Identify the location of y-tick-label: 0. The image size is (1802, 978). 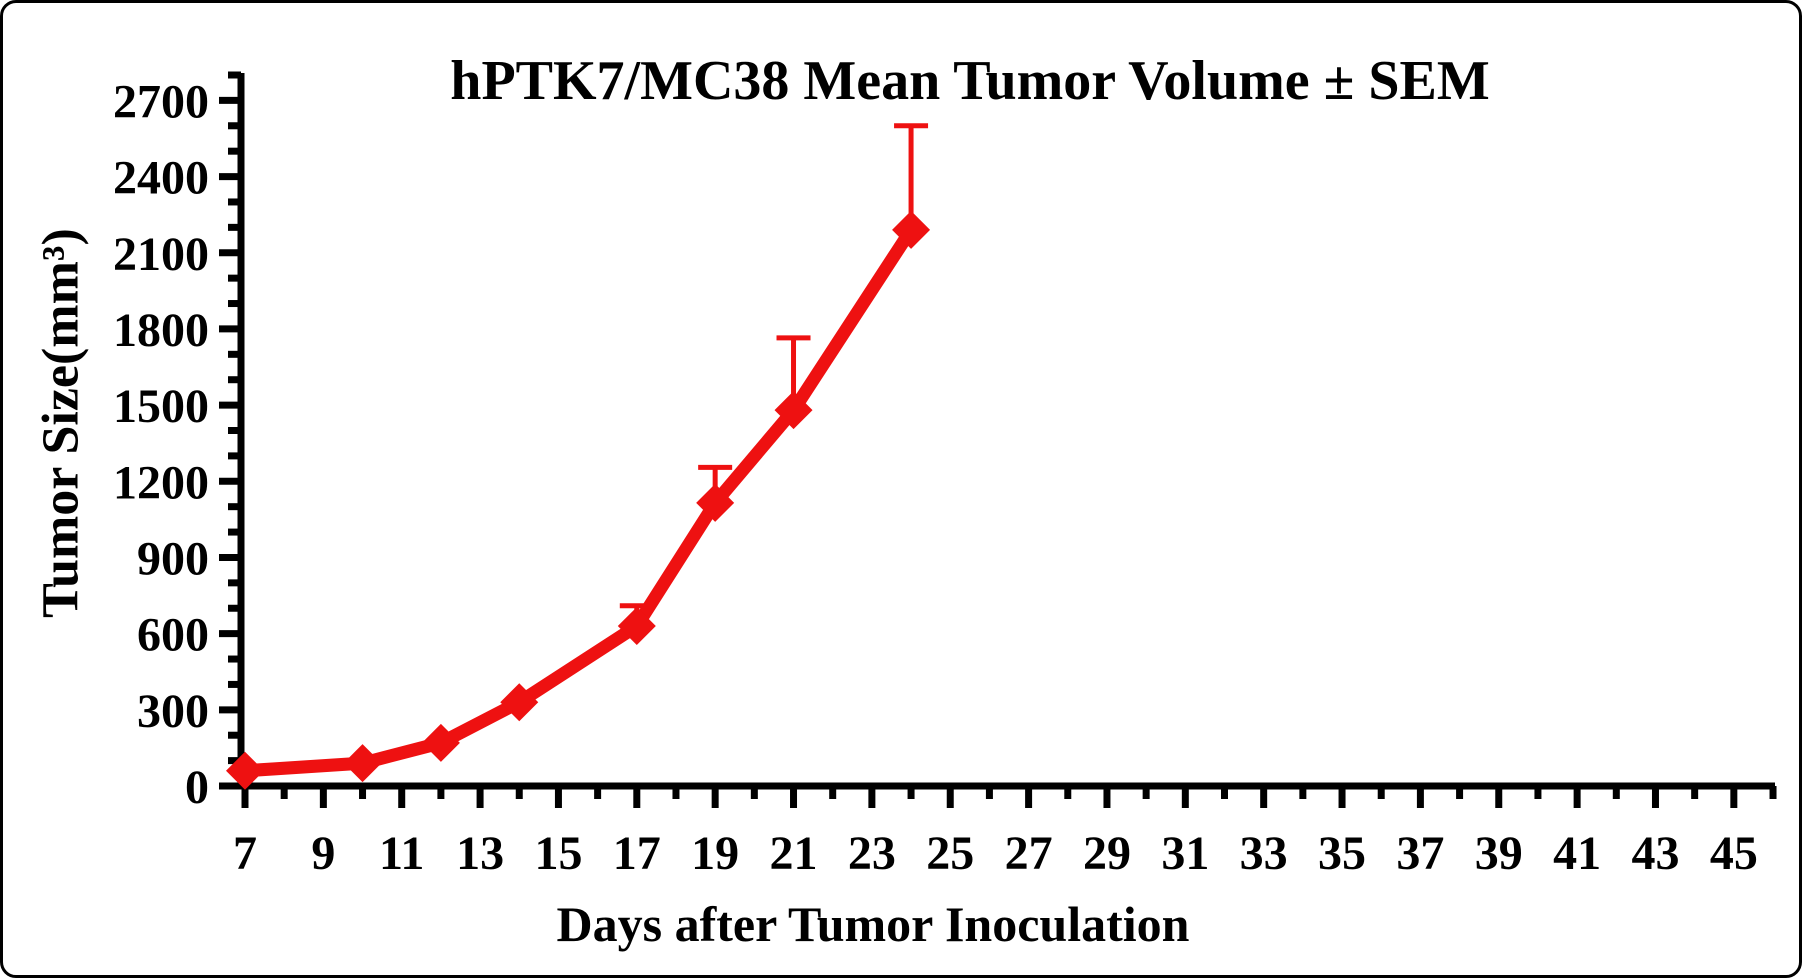
(197, 787).